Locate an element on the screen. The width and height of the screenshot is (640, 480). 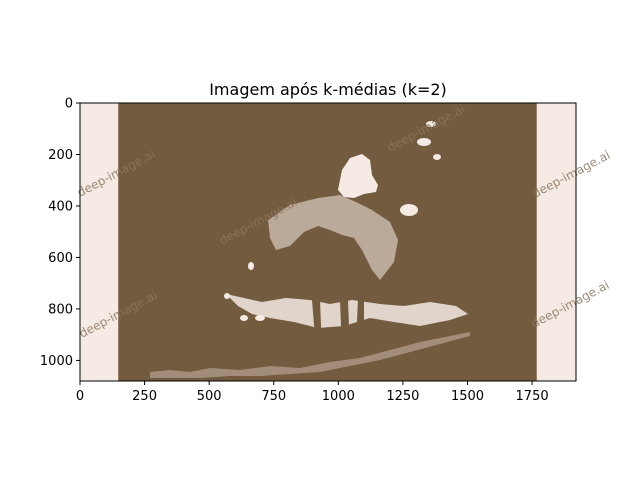
x-tick-label: 1750 is located at coordinates (532, 396).